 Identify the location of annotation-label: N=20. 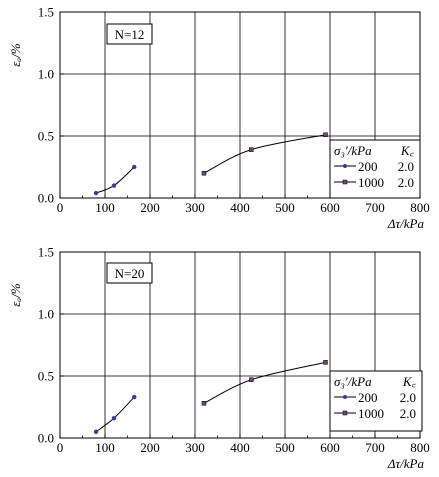
(130, 273).